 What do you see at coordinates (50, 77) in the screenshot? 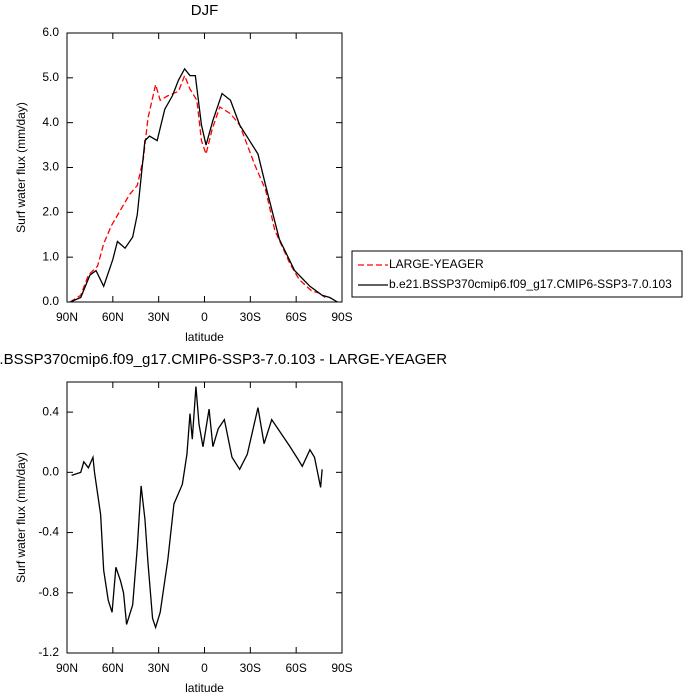
I see `y-tick-label: 5.0` at bounding box center [50, 77].